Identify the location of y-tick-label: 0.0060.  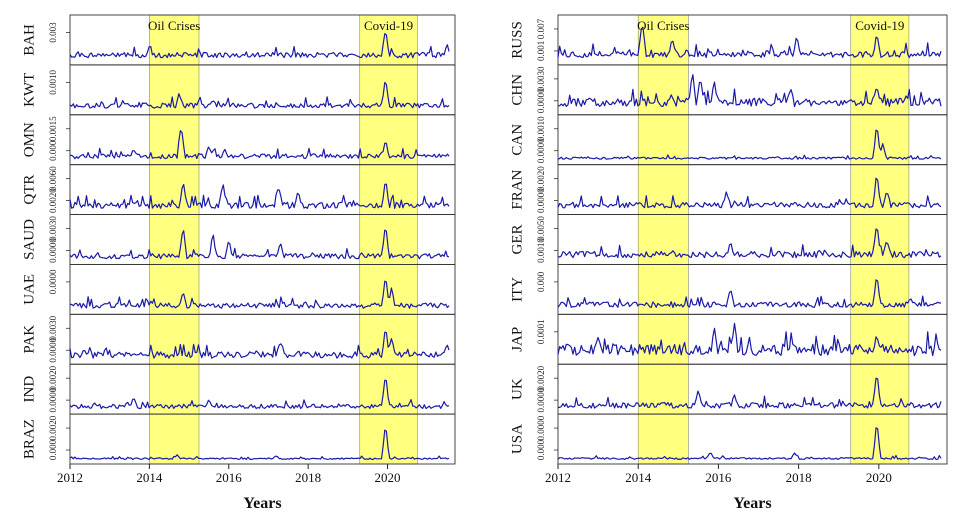
(53, 178).